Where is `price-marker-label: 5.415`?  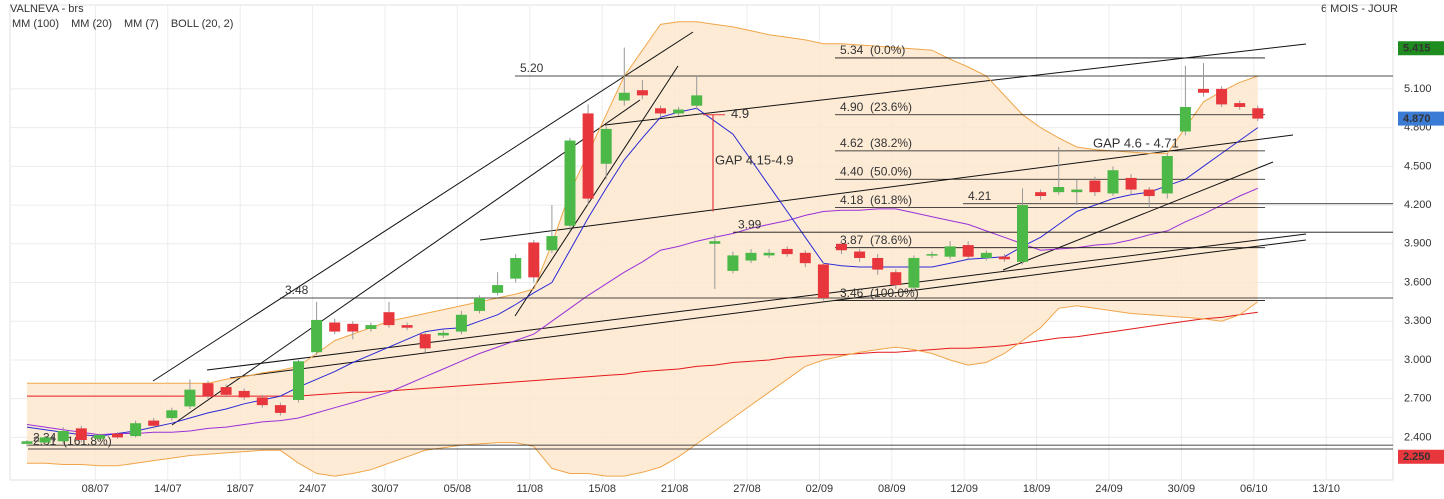
price-marker-label: 5.415 is located at coordinates (1417, 49).